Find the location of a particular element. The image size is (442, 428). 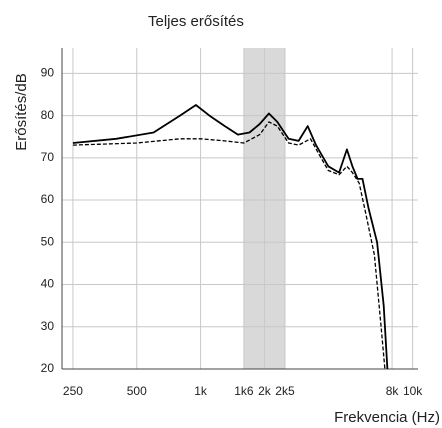

x-tick-label: 500 is located at coordinates (137, 391).